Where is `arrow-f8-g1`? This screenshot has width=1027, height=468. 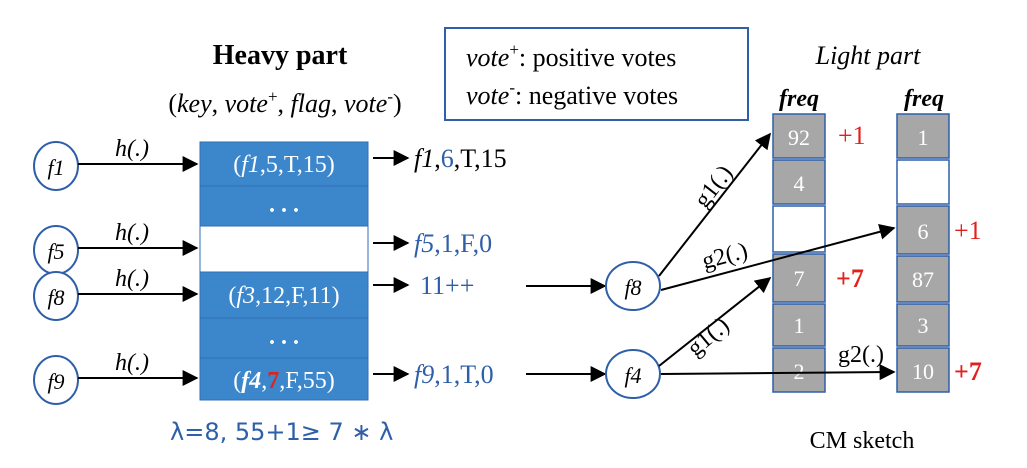
arrow-f8-g1 is located at coordinates (714, 204).